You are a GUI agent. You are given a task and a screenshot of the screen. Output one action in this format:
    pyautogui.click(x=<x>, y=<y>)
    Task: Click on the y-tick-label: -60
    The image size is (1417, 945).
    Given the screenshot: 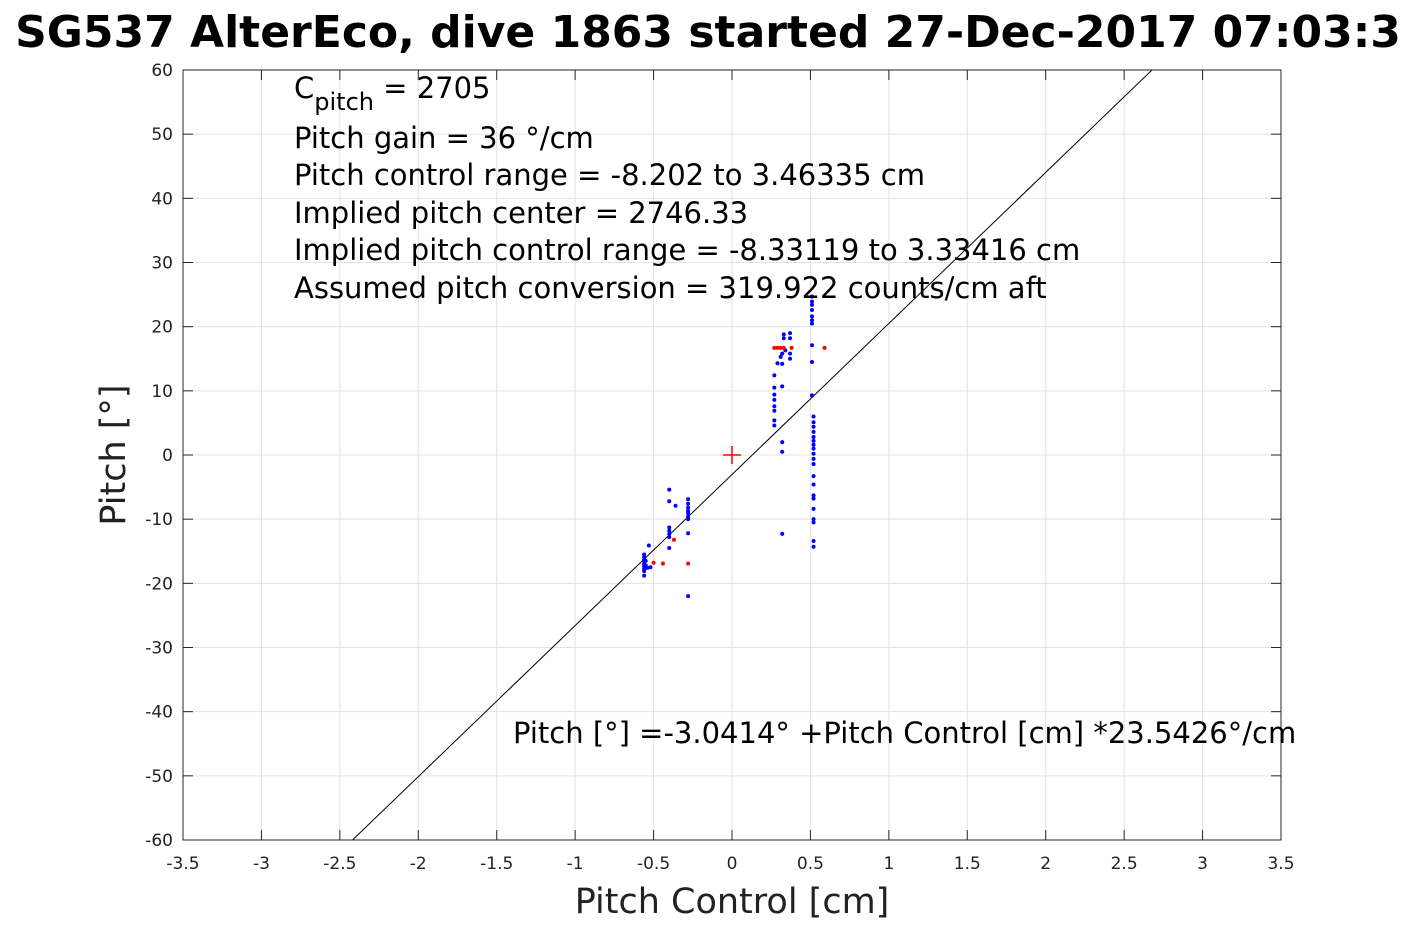 What is the action you would take?
    pyautogui.click(x=159, y=841)
    